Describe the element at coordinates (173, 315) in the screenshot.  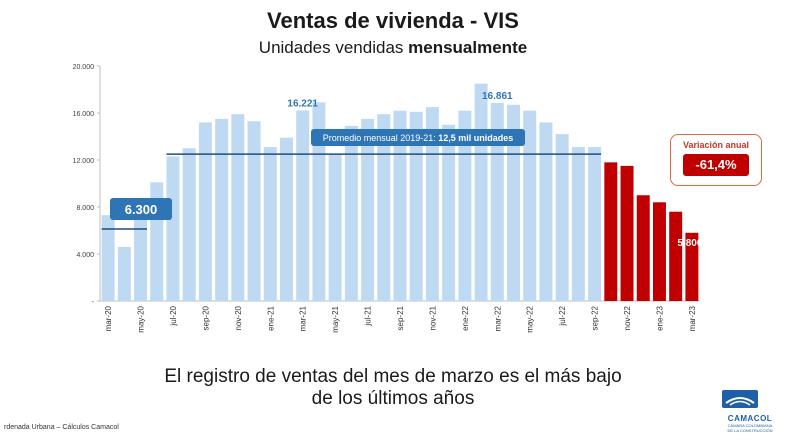
I see `x-tick-label: jul-20` at that location.